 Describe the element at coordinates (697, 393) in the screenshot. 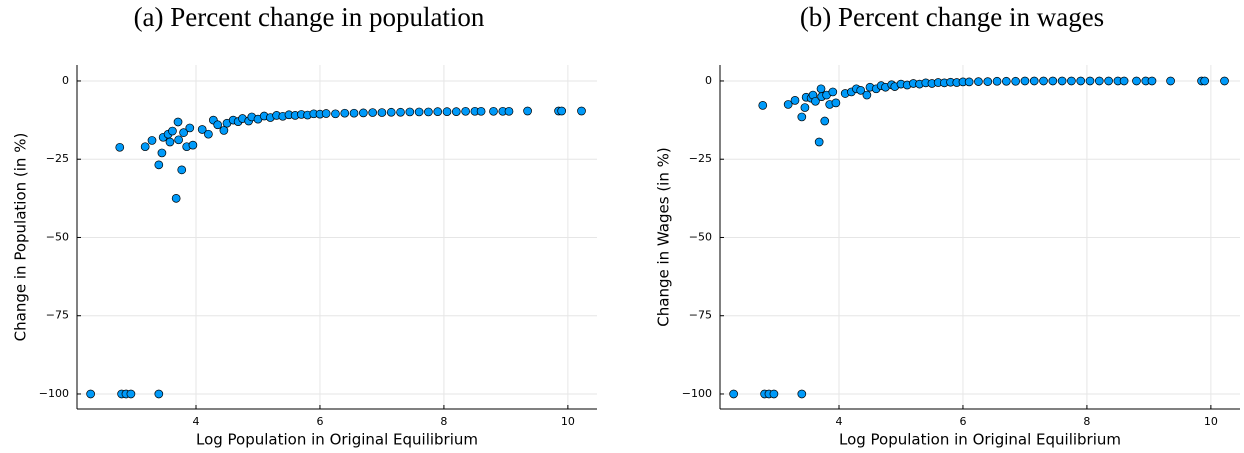

I see `y-tick-label: −100` at that location.